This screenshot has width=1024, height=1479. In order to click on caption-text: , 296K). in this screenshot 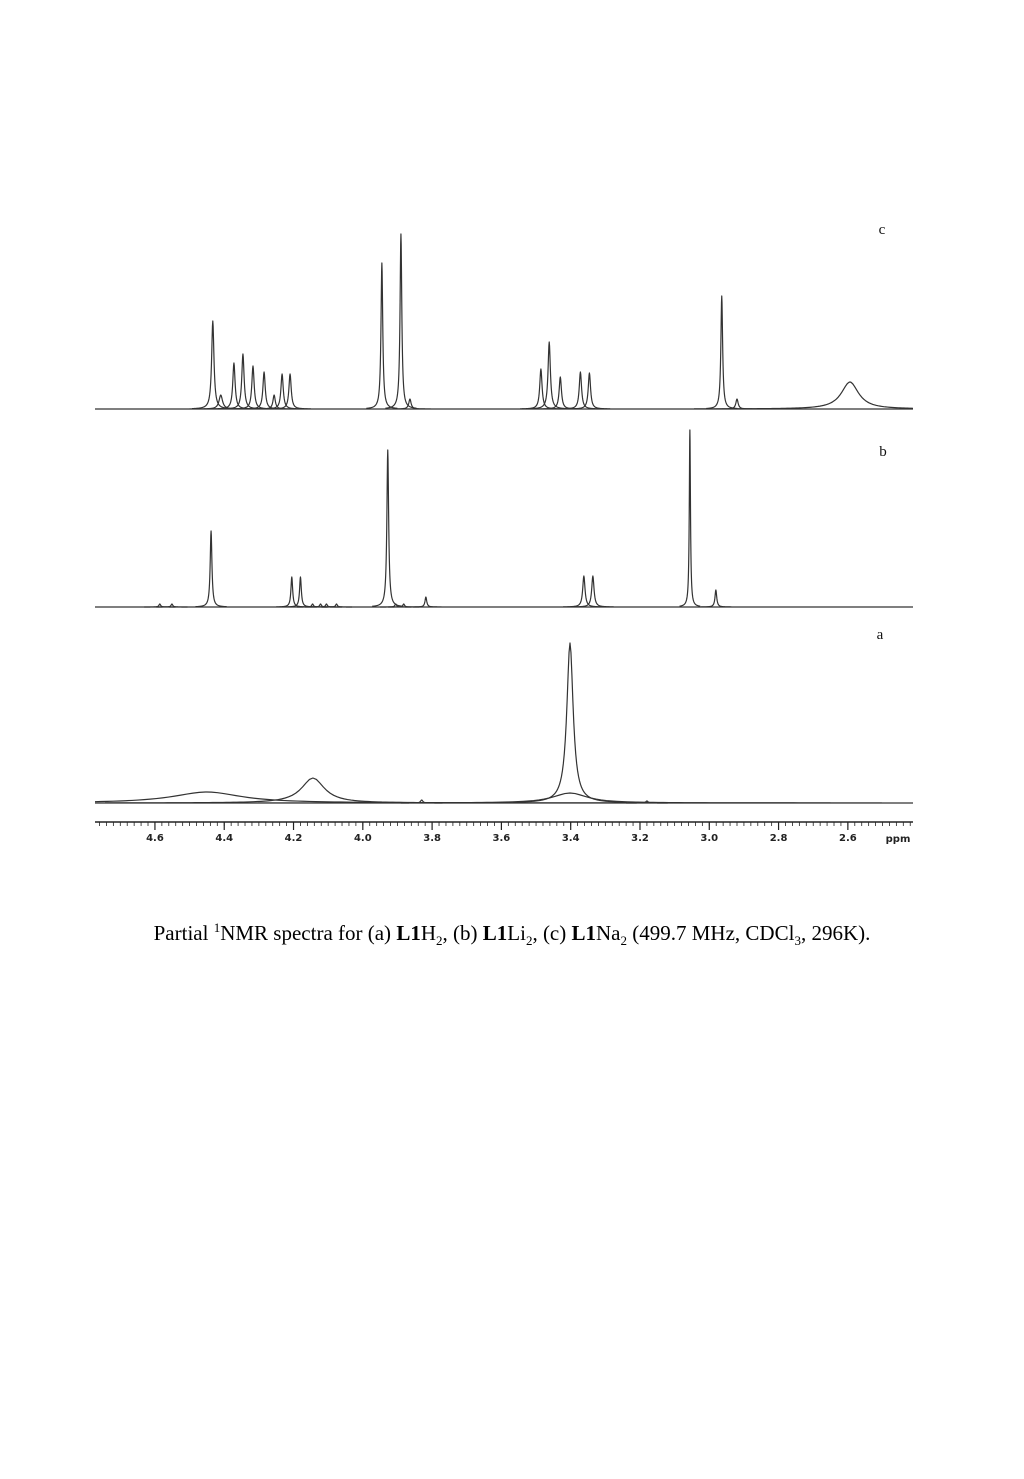, I will do `click(835, 933)`.